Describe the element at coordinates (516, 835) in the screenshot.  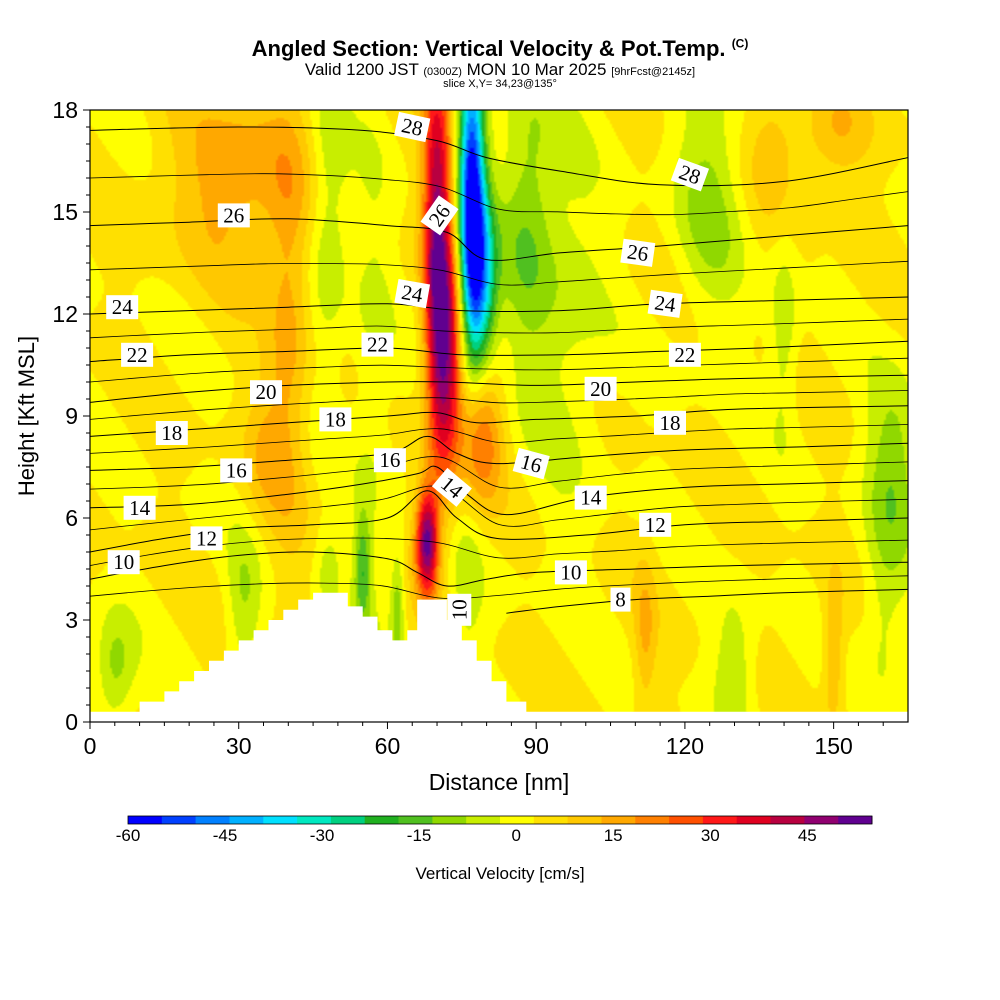
I see `colorbar-tick-label: 0` at that location.